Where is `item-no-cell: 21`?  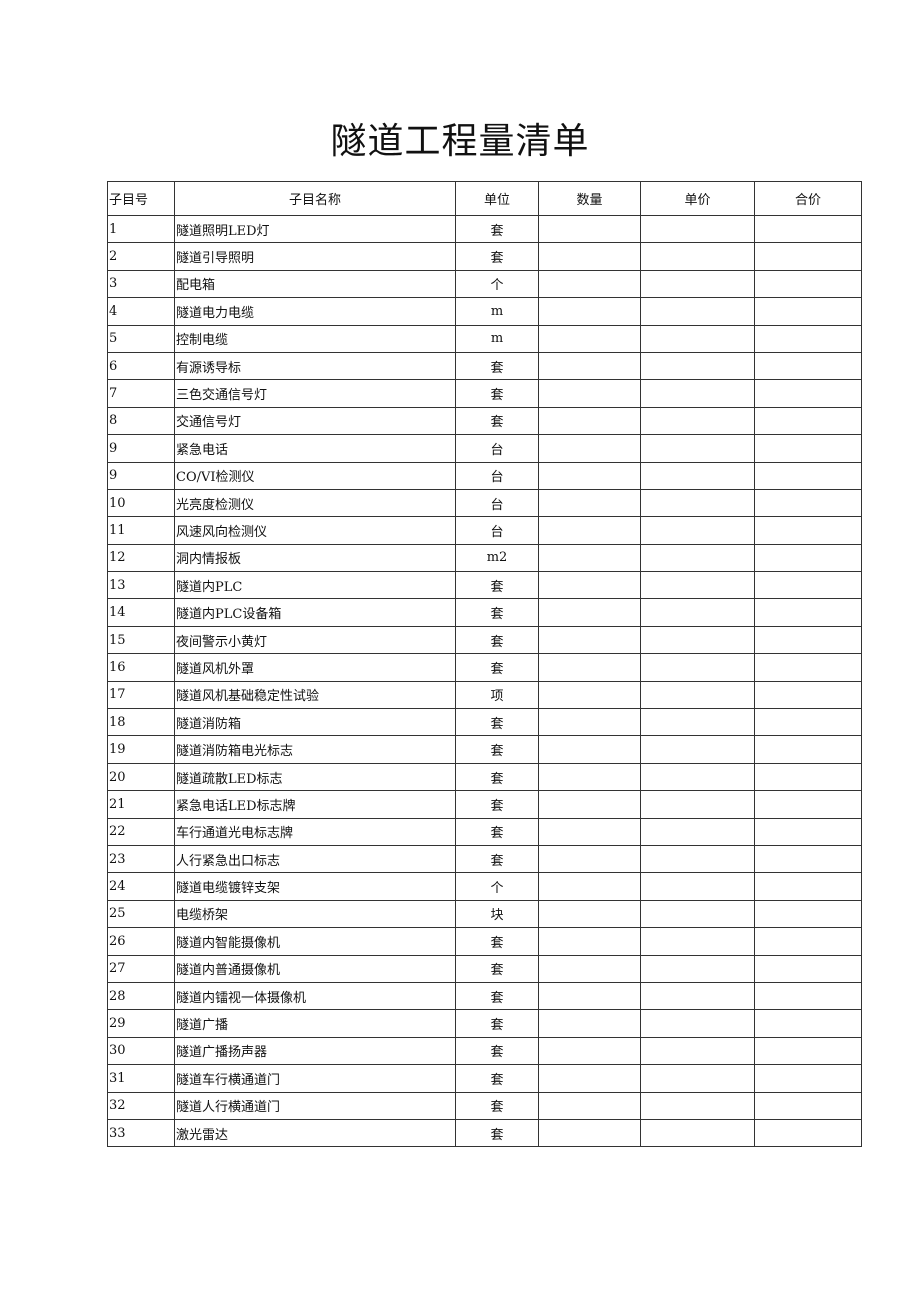
item-no-cell: 21 is located at coordinates (141, 804).